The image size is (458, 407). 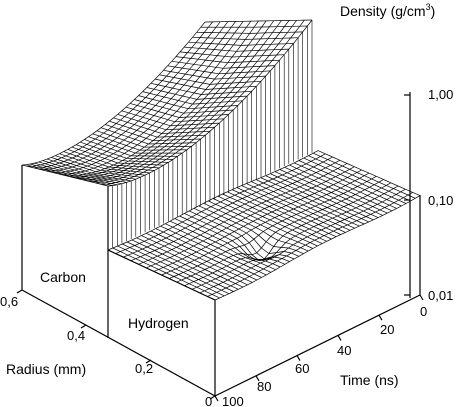 What do you see at coordinates (19, 291) in the screenshot?
I see `radius-tick-mark` at bounding box center [19, 291].